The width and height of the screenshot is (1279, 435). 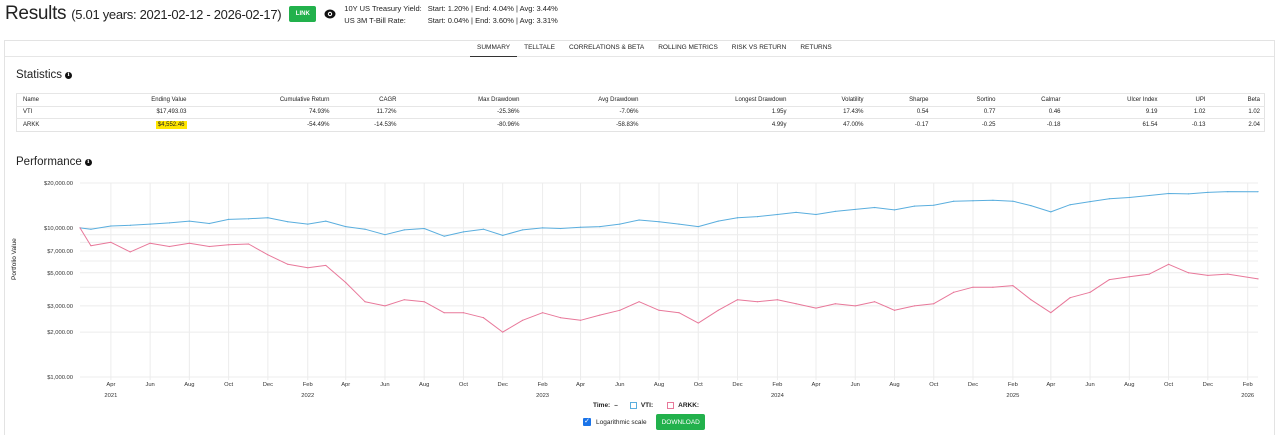 What do you see at coordinates (689, 405) in the screenshot?
I see `arkk-legend-label: ARKK:` at bounding box center [689, 405].